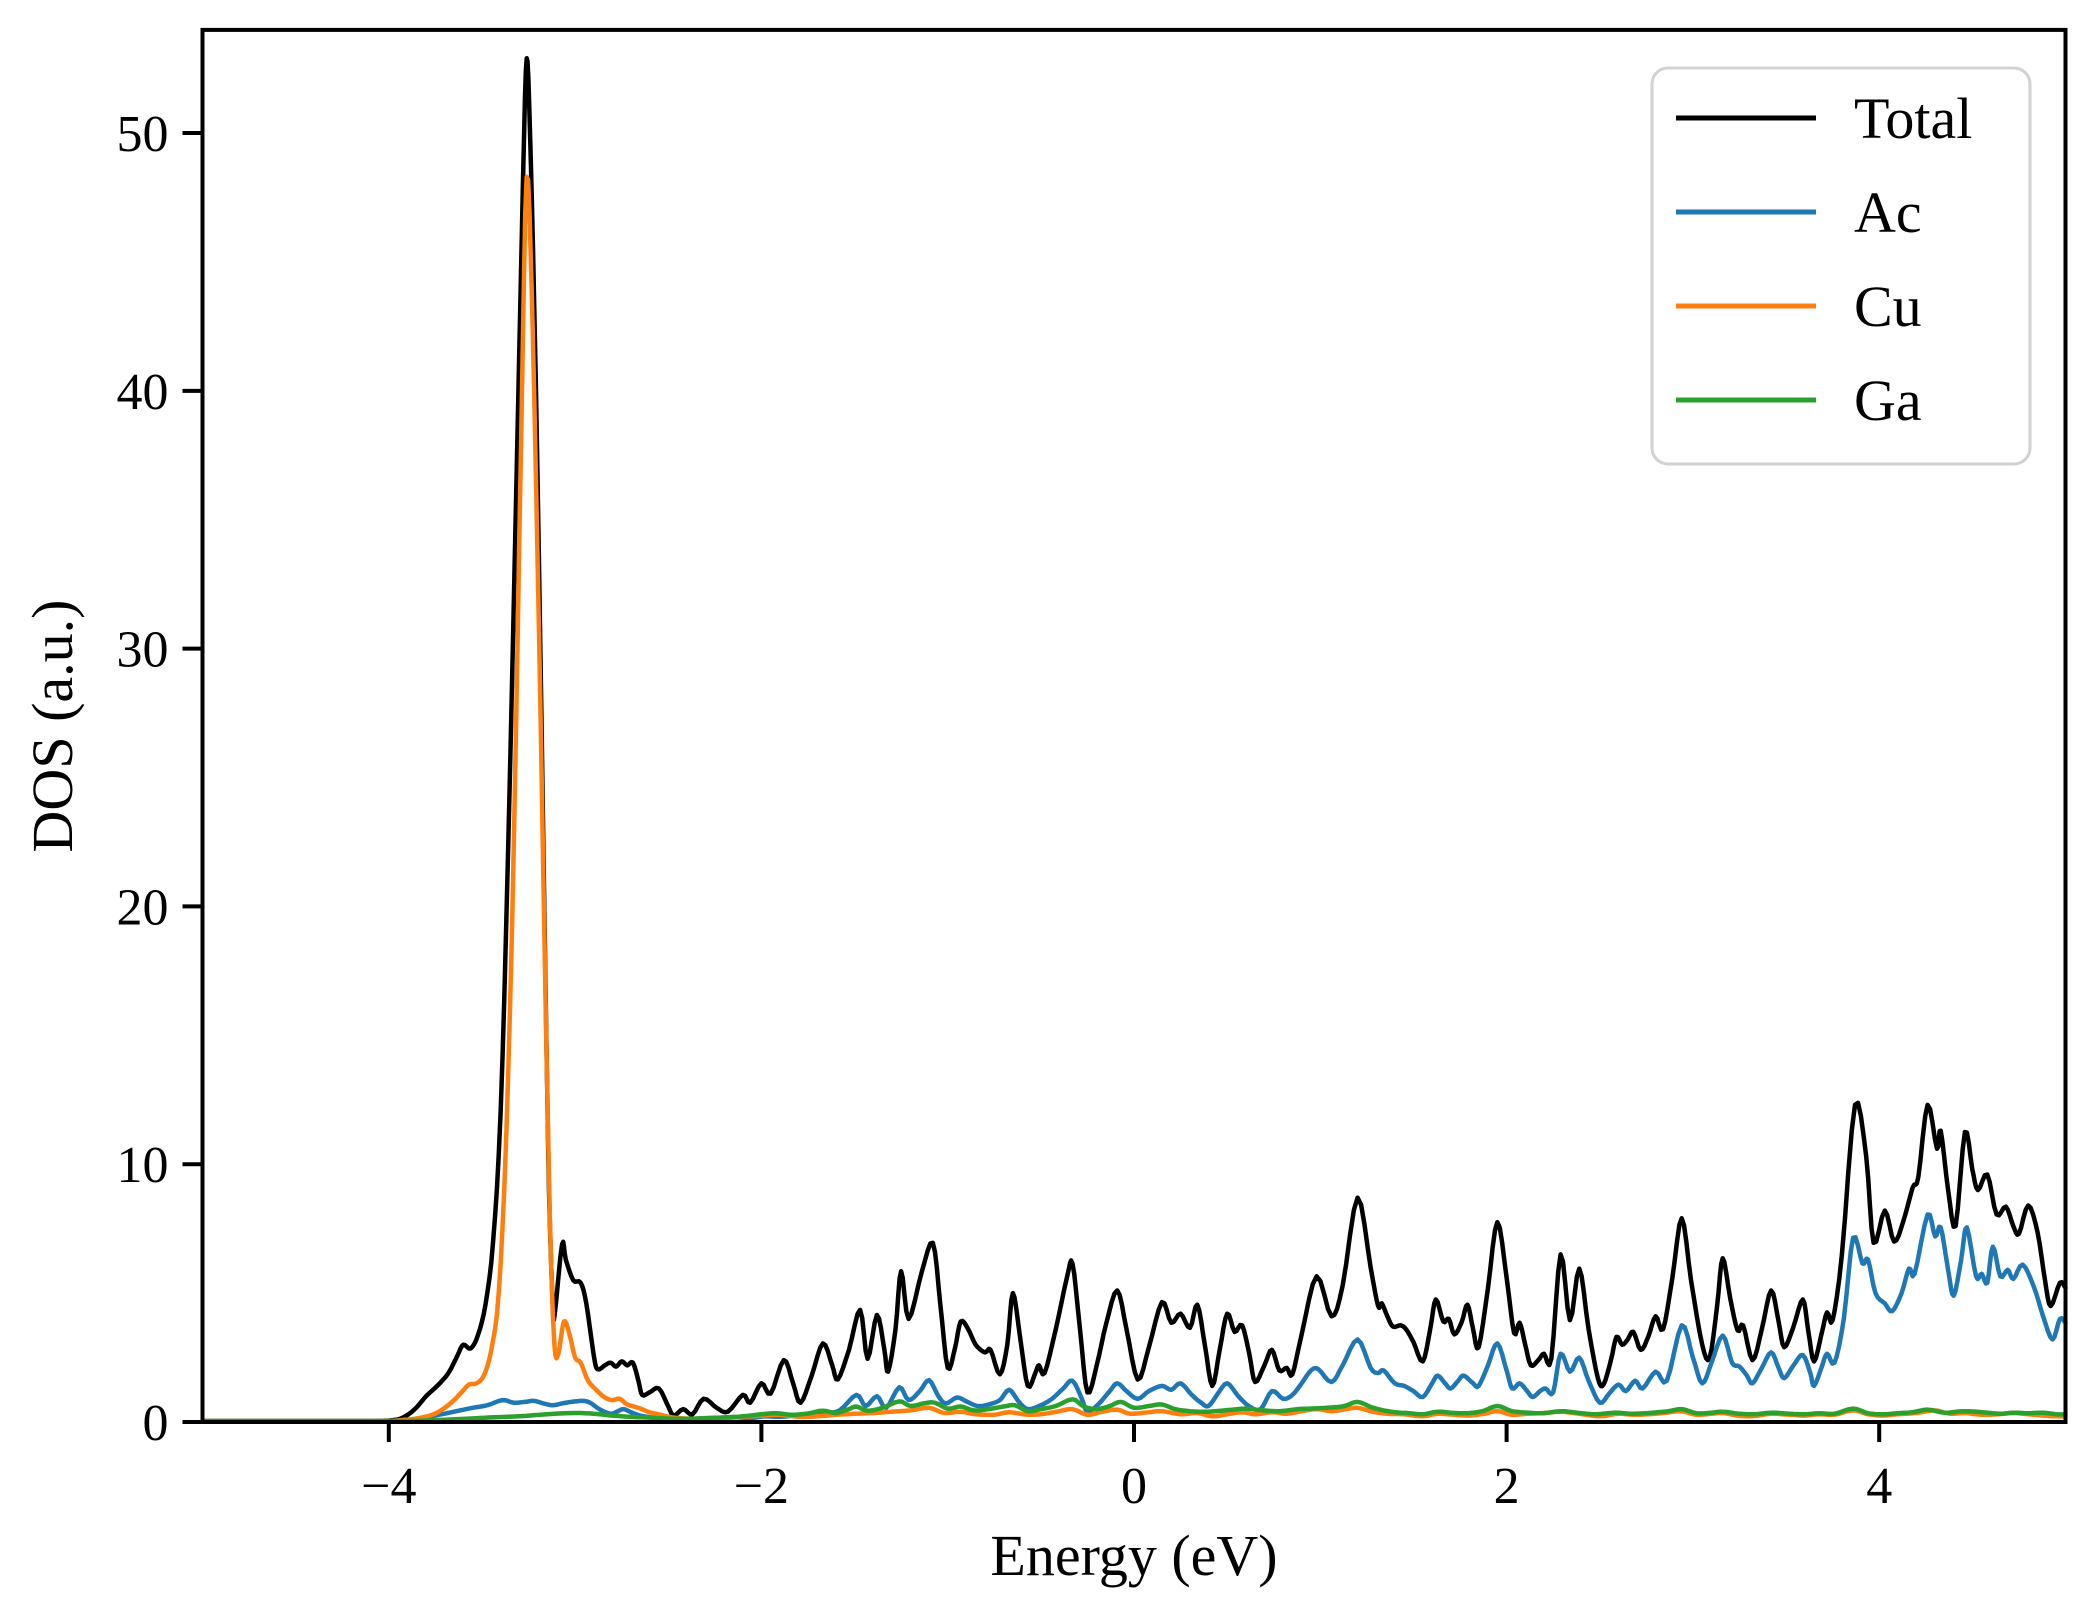  I want to click on legend-label: Cu, so click(1888, 306).